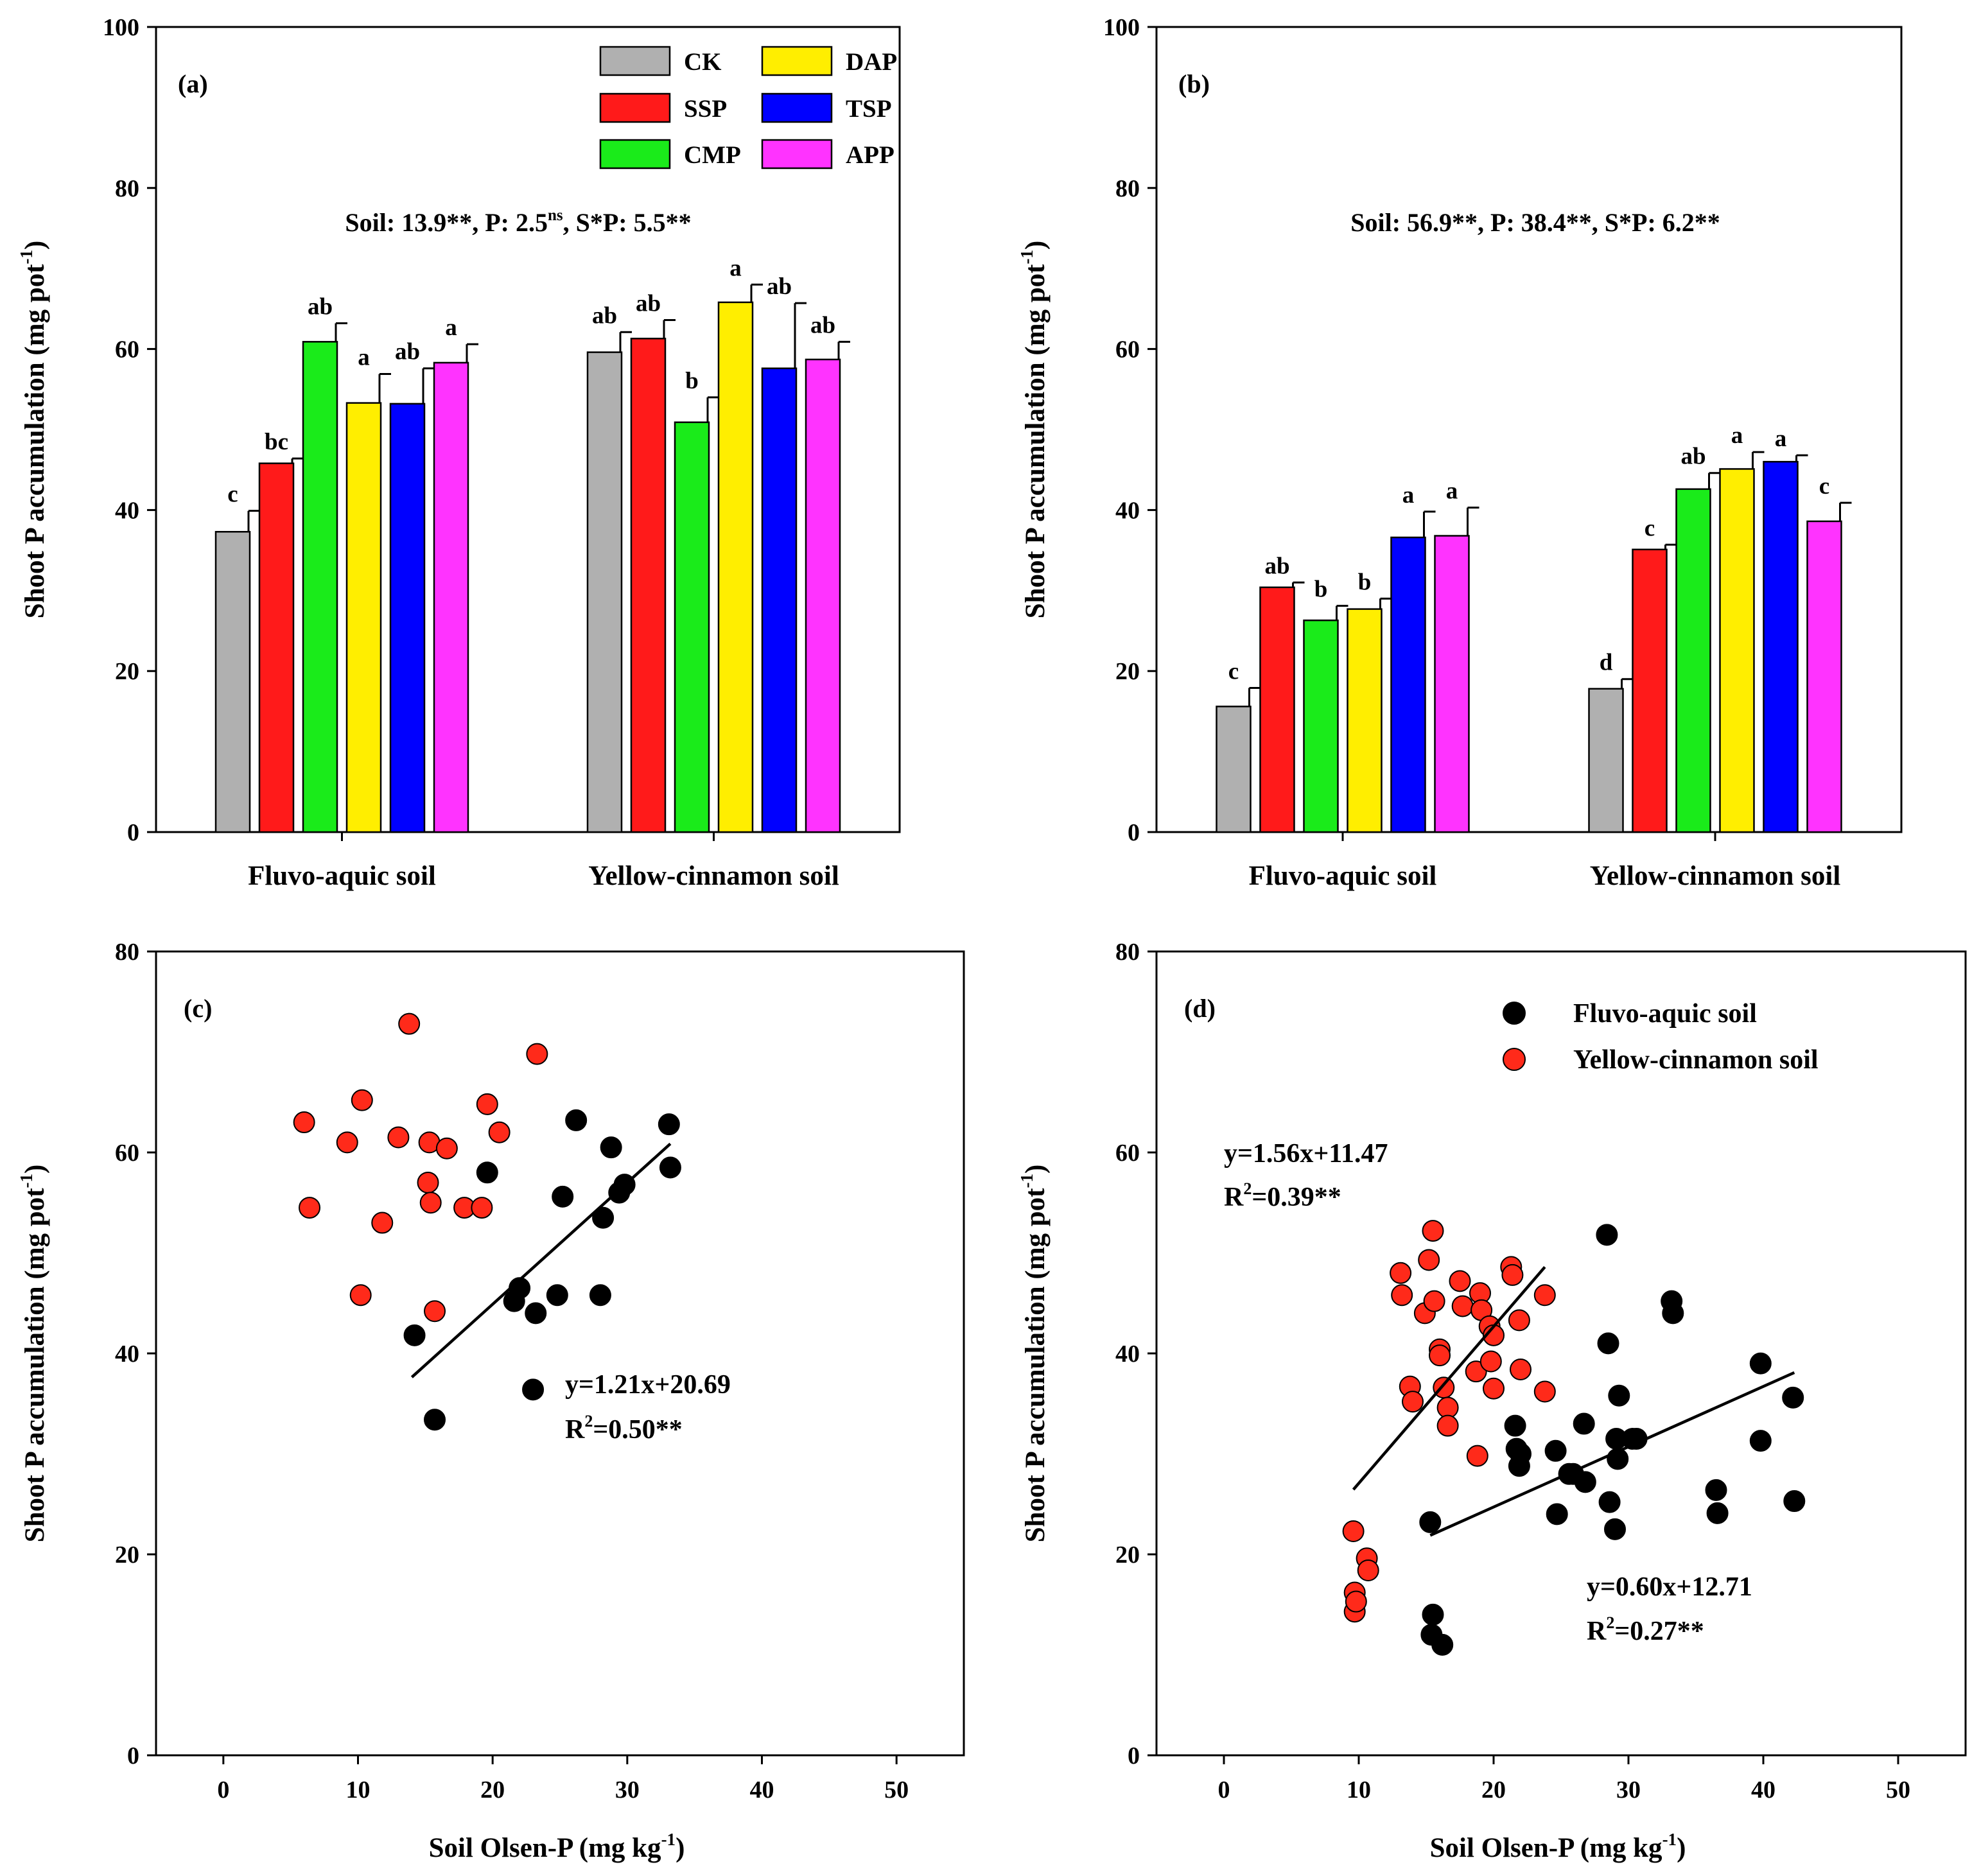  Describe the element at coordinates (648, 1385) in the screenshot. I see `regression-equation: y=1.21x+20.69` at that location.